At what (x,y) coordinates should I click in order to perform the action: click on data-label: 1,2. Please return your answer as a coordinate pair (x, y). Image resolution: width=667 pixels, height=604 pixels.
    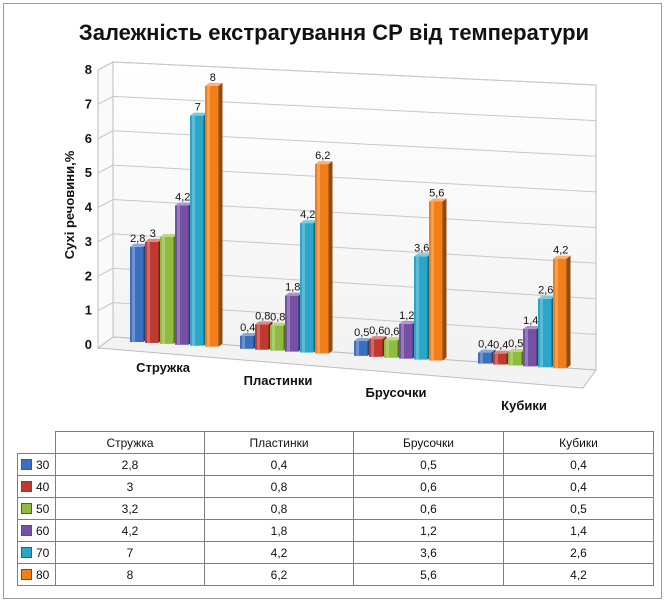
    Looking at the image, I should click on (406, 316).